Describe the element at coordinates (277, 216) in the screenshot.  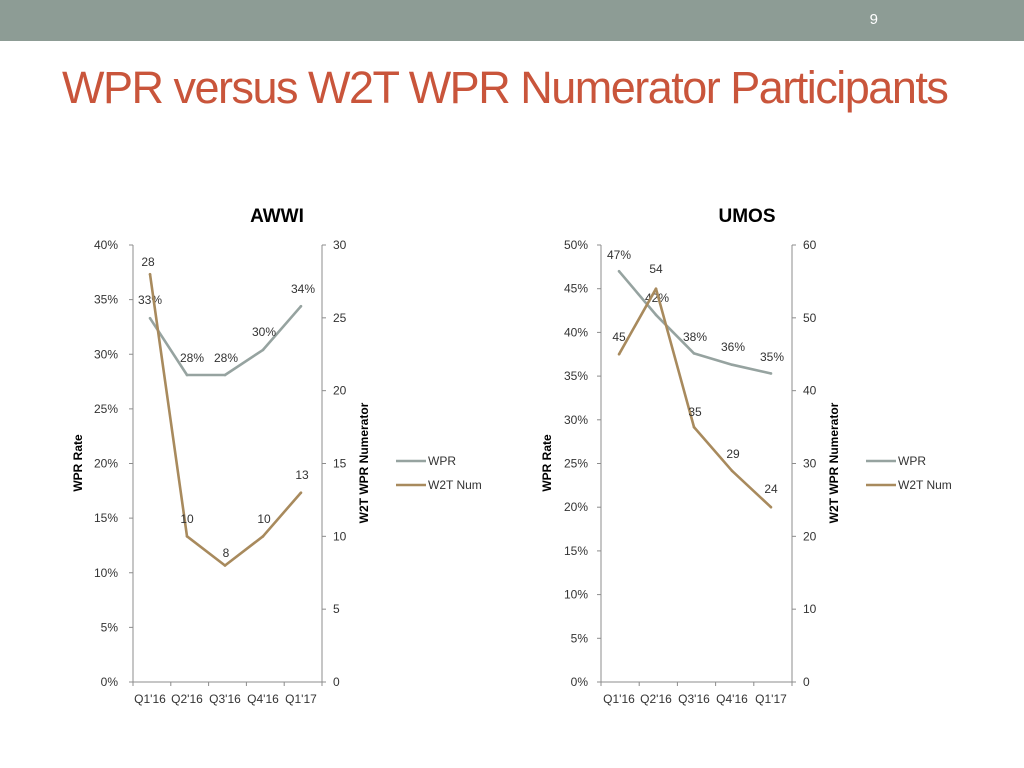
I see `chart-title-awwi: AWWI` at that location.